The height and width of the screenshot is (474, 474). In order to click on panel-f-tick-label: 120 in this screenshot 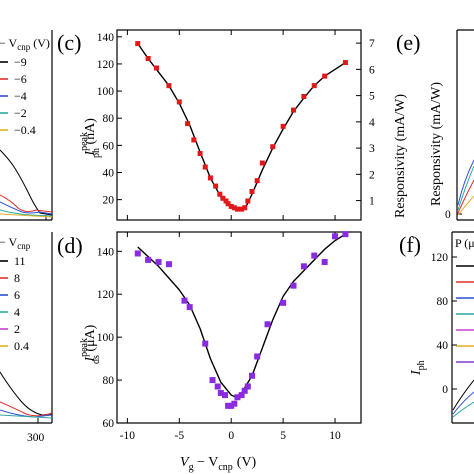, I will do `click(440, 258)`.